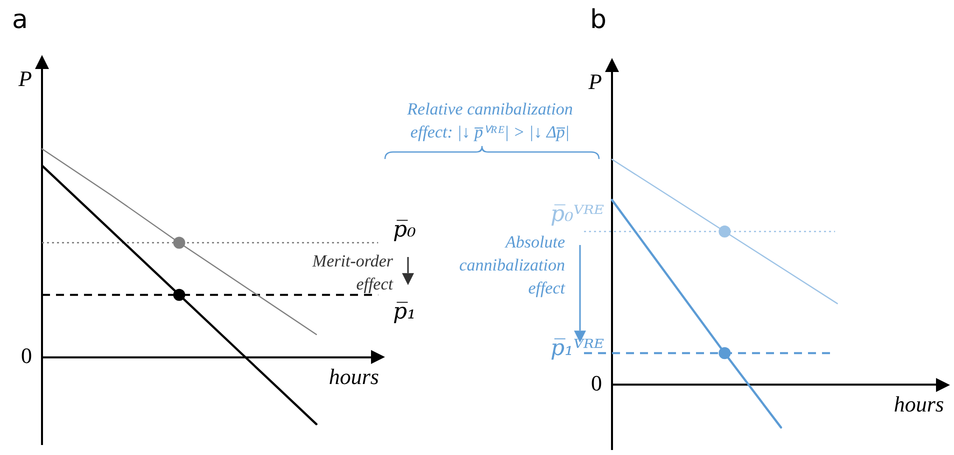 This screenshot has height=455, width=954. I want to click on ref-line-label: p̅₀ⱽᴿᴱ, so click(577, 215).